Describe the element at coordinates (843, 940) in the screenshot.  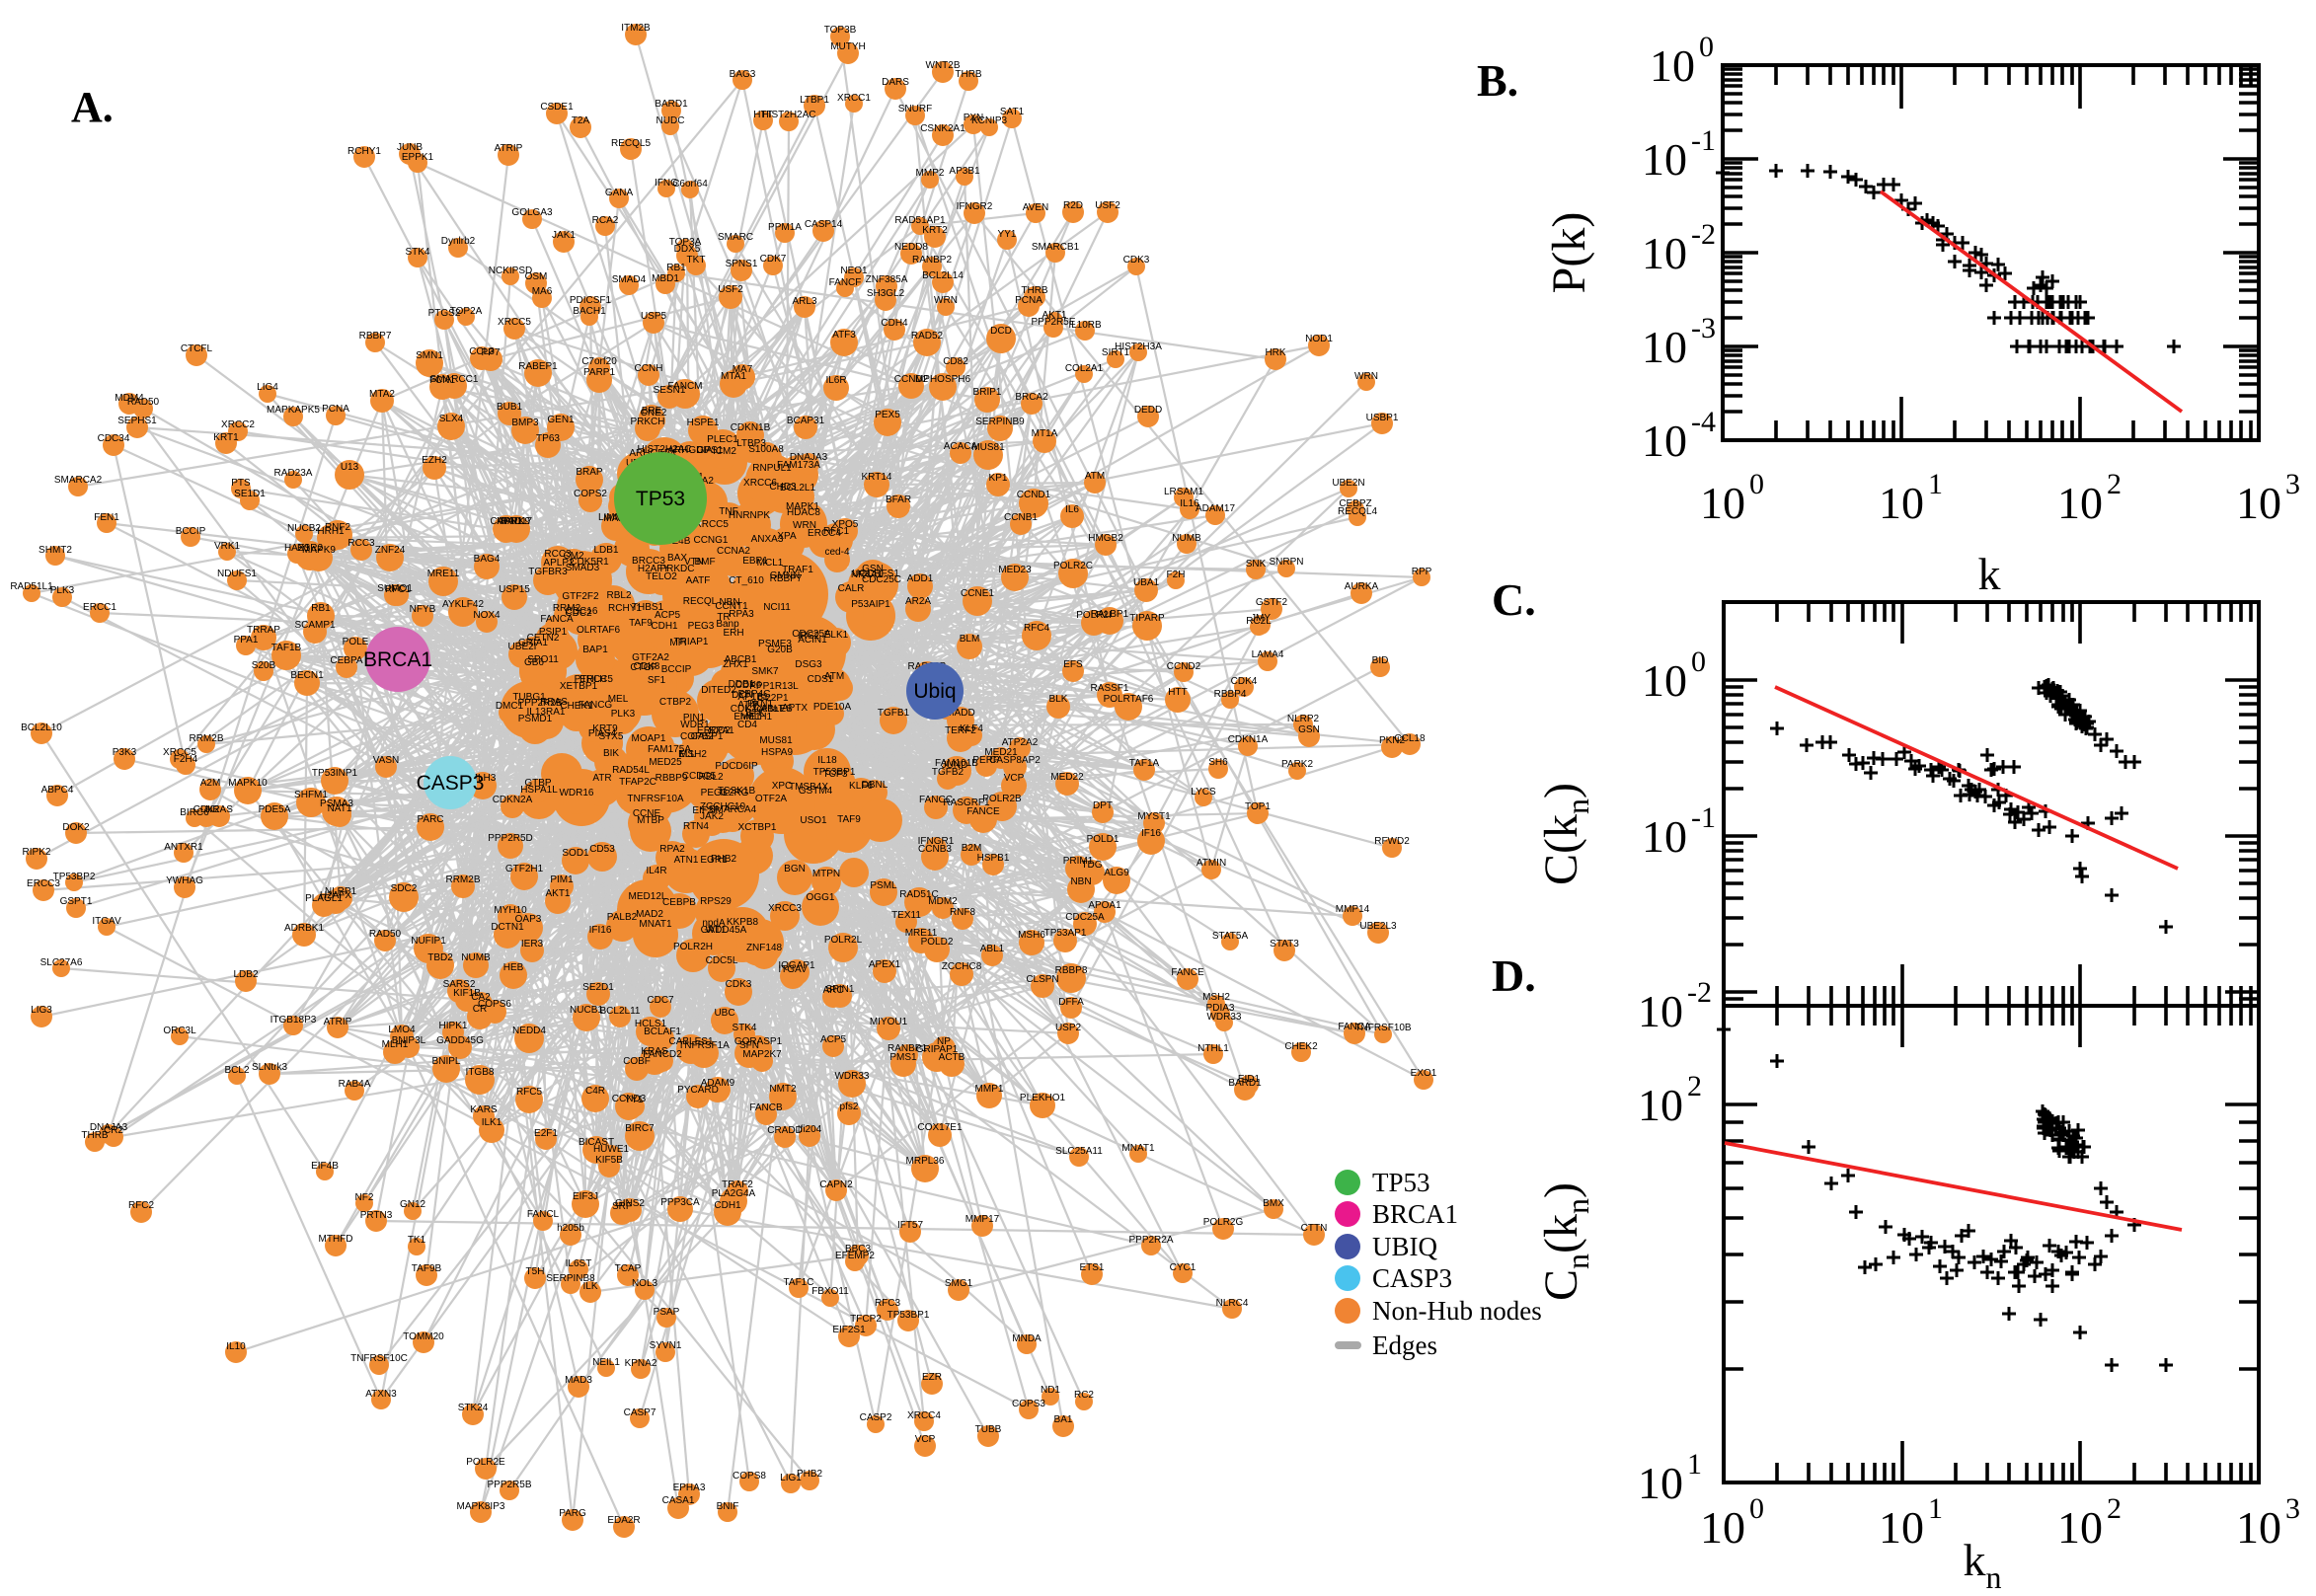
I see `svg-text: POLR2L` at that location.